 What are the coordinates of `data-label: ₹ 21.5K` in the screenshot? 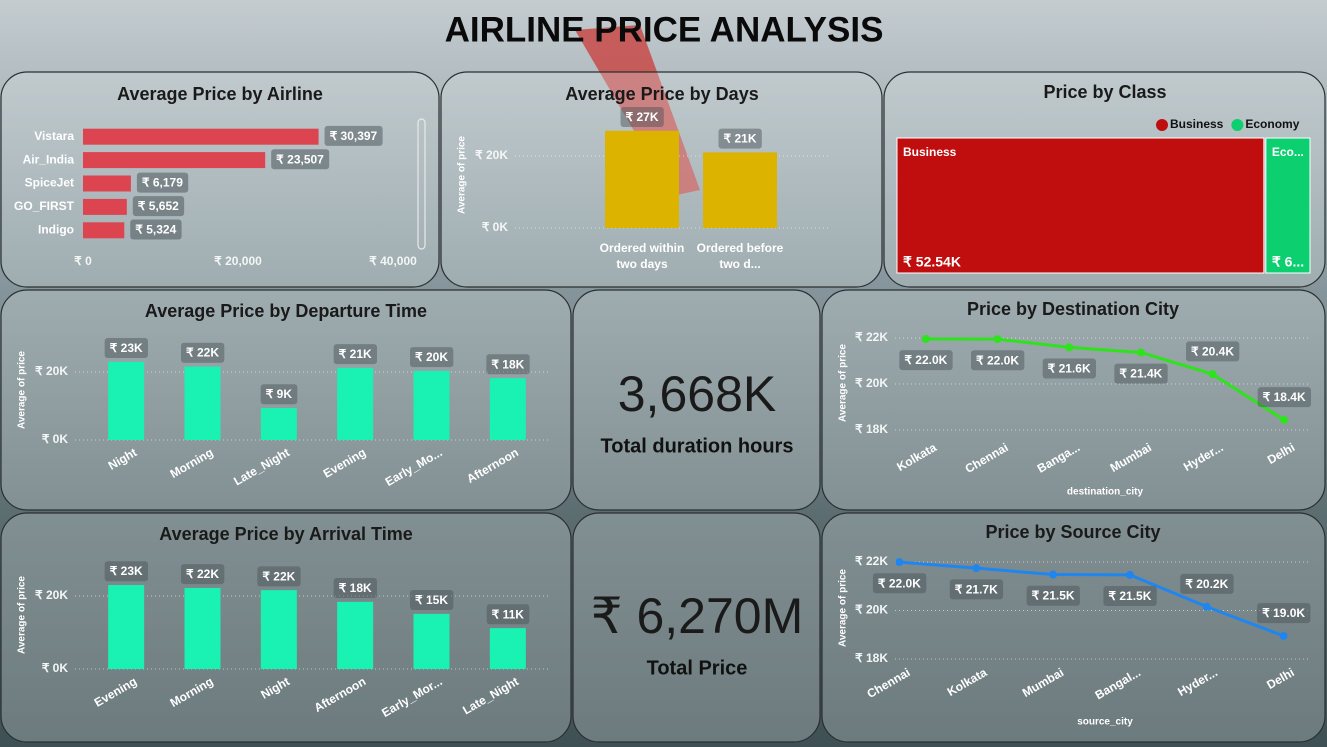 It's located at (1129, 596).